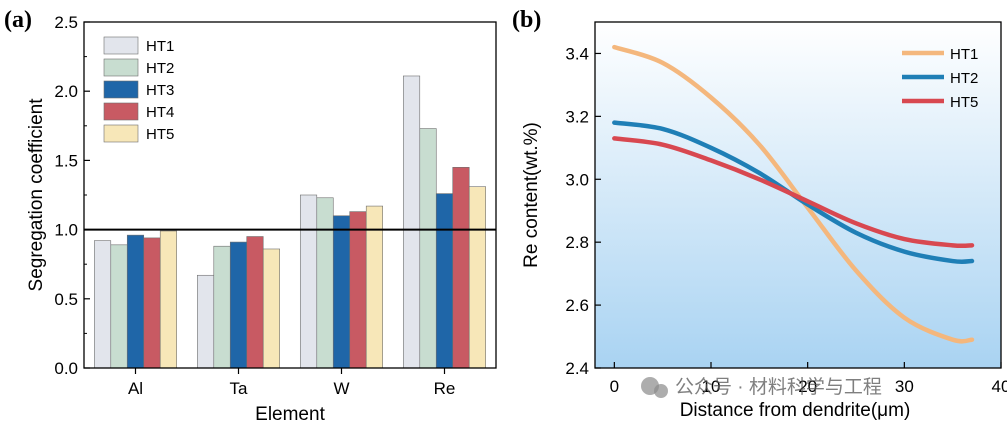 Image resolution: width=1007 pixels, height=428 pixels. Describe the element at coordinates (66, 368) in the screenshot. I see `y-tick-label: 0.0` at that location.